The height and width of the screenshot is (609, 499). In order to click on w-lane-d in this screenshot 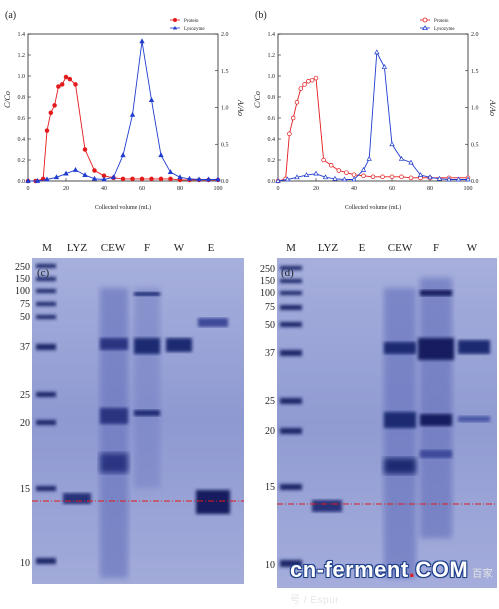, I will do `click(474, 381)`.